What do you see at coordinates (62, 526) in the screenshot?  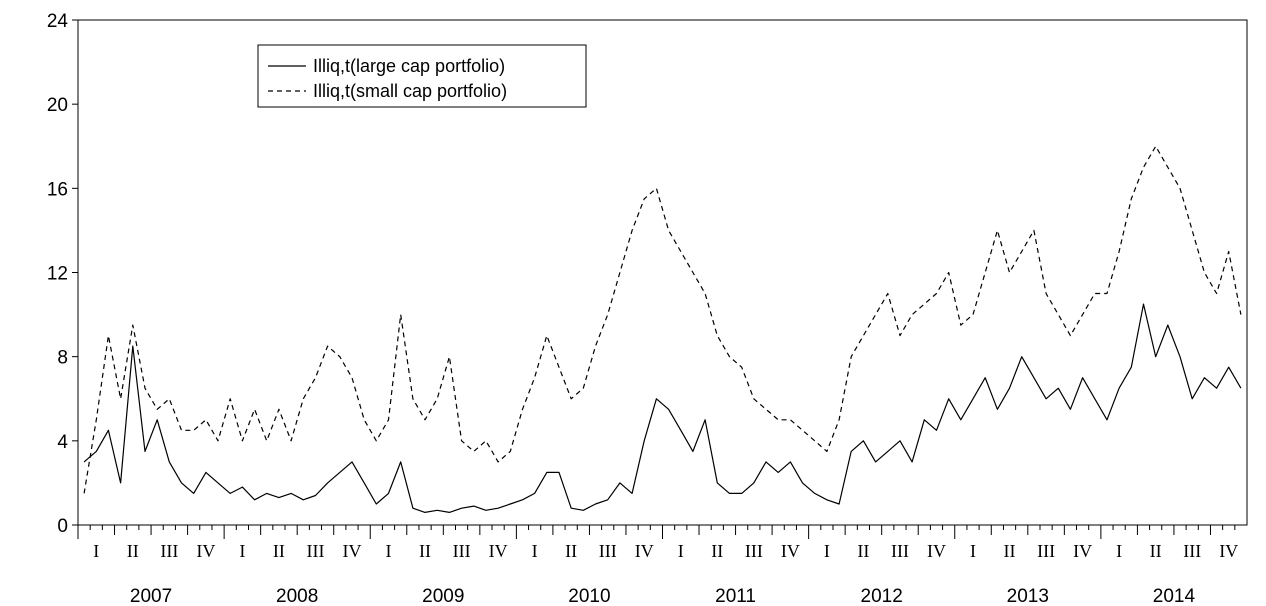 I see `y-tick-label: 0` at bounding box center [62, 526].